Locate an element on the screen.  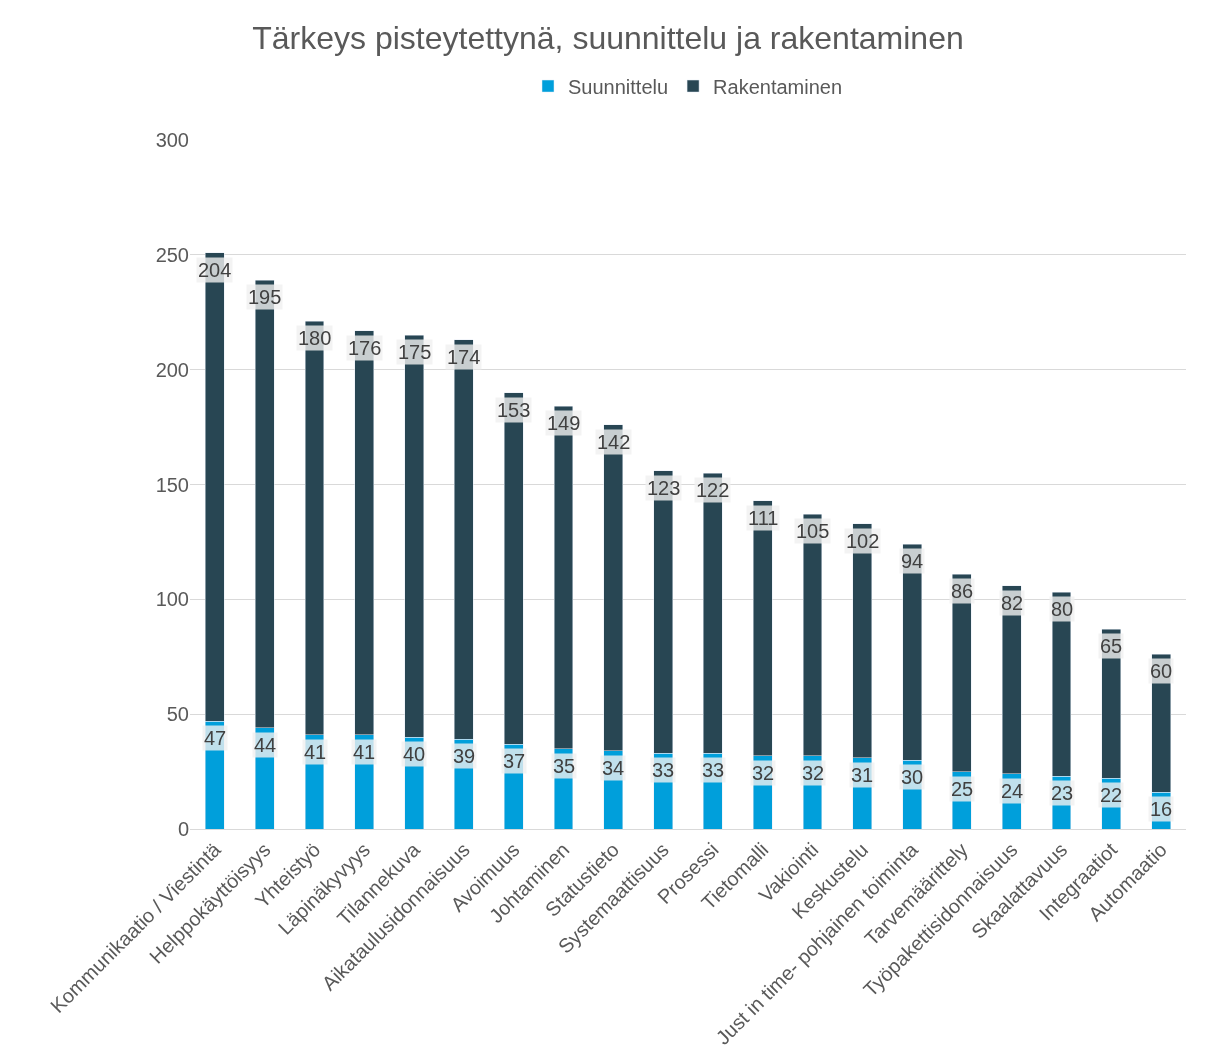
y-tick-label: 150 is located at coordinates (172, 484).